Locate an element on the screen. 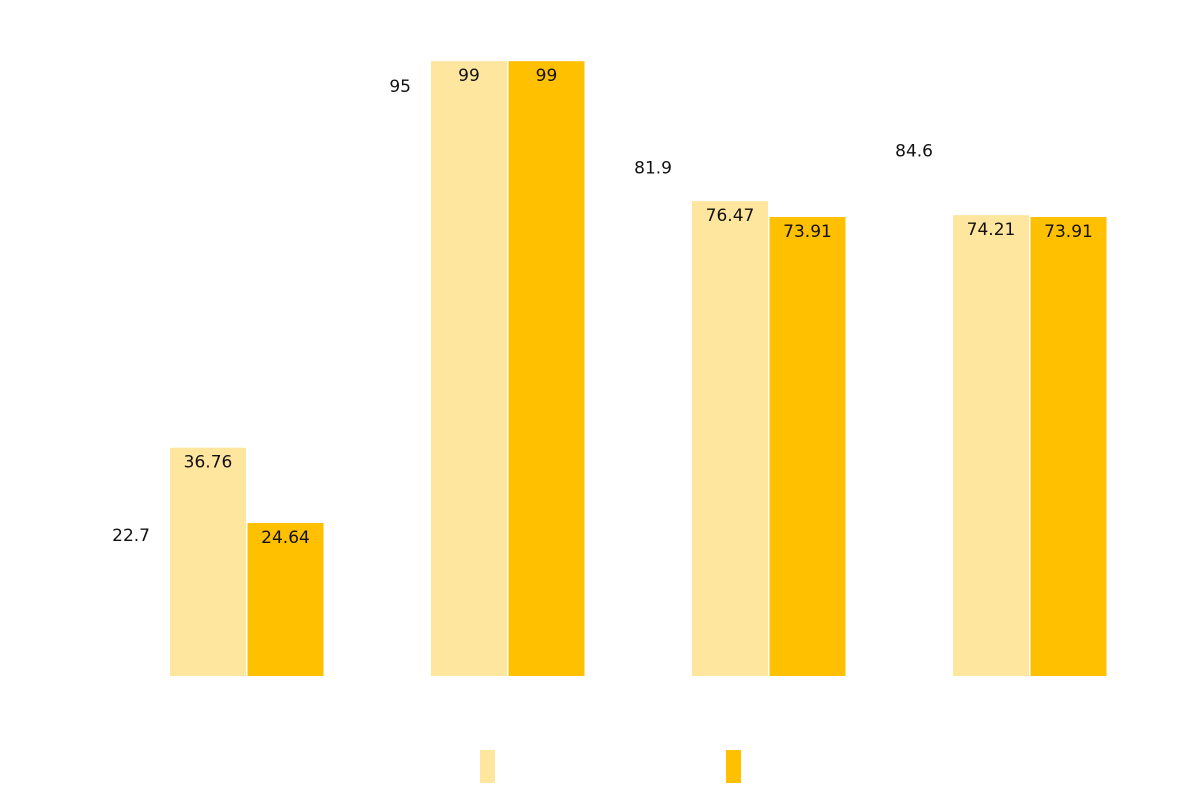 Image resolution: width=1200 pixels, height=800 pixels. bar-value-label-s2-c1: 24.64 is located at coordinates (285, 538).